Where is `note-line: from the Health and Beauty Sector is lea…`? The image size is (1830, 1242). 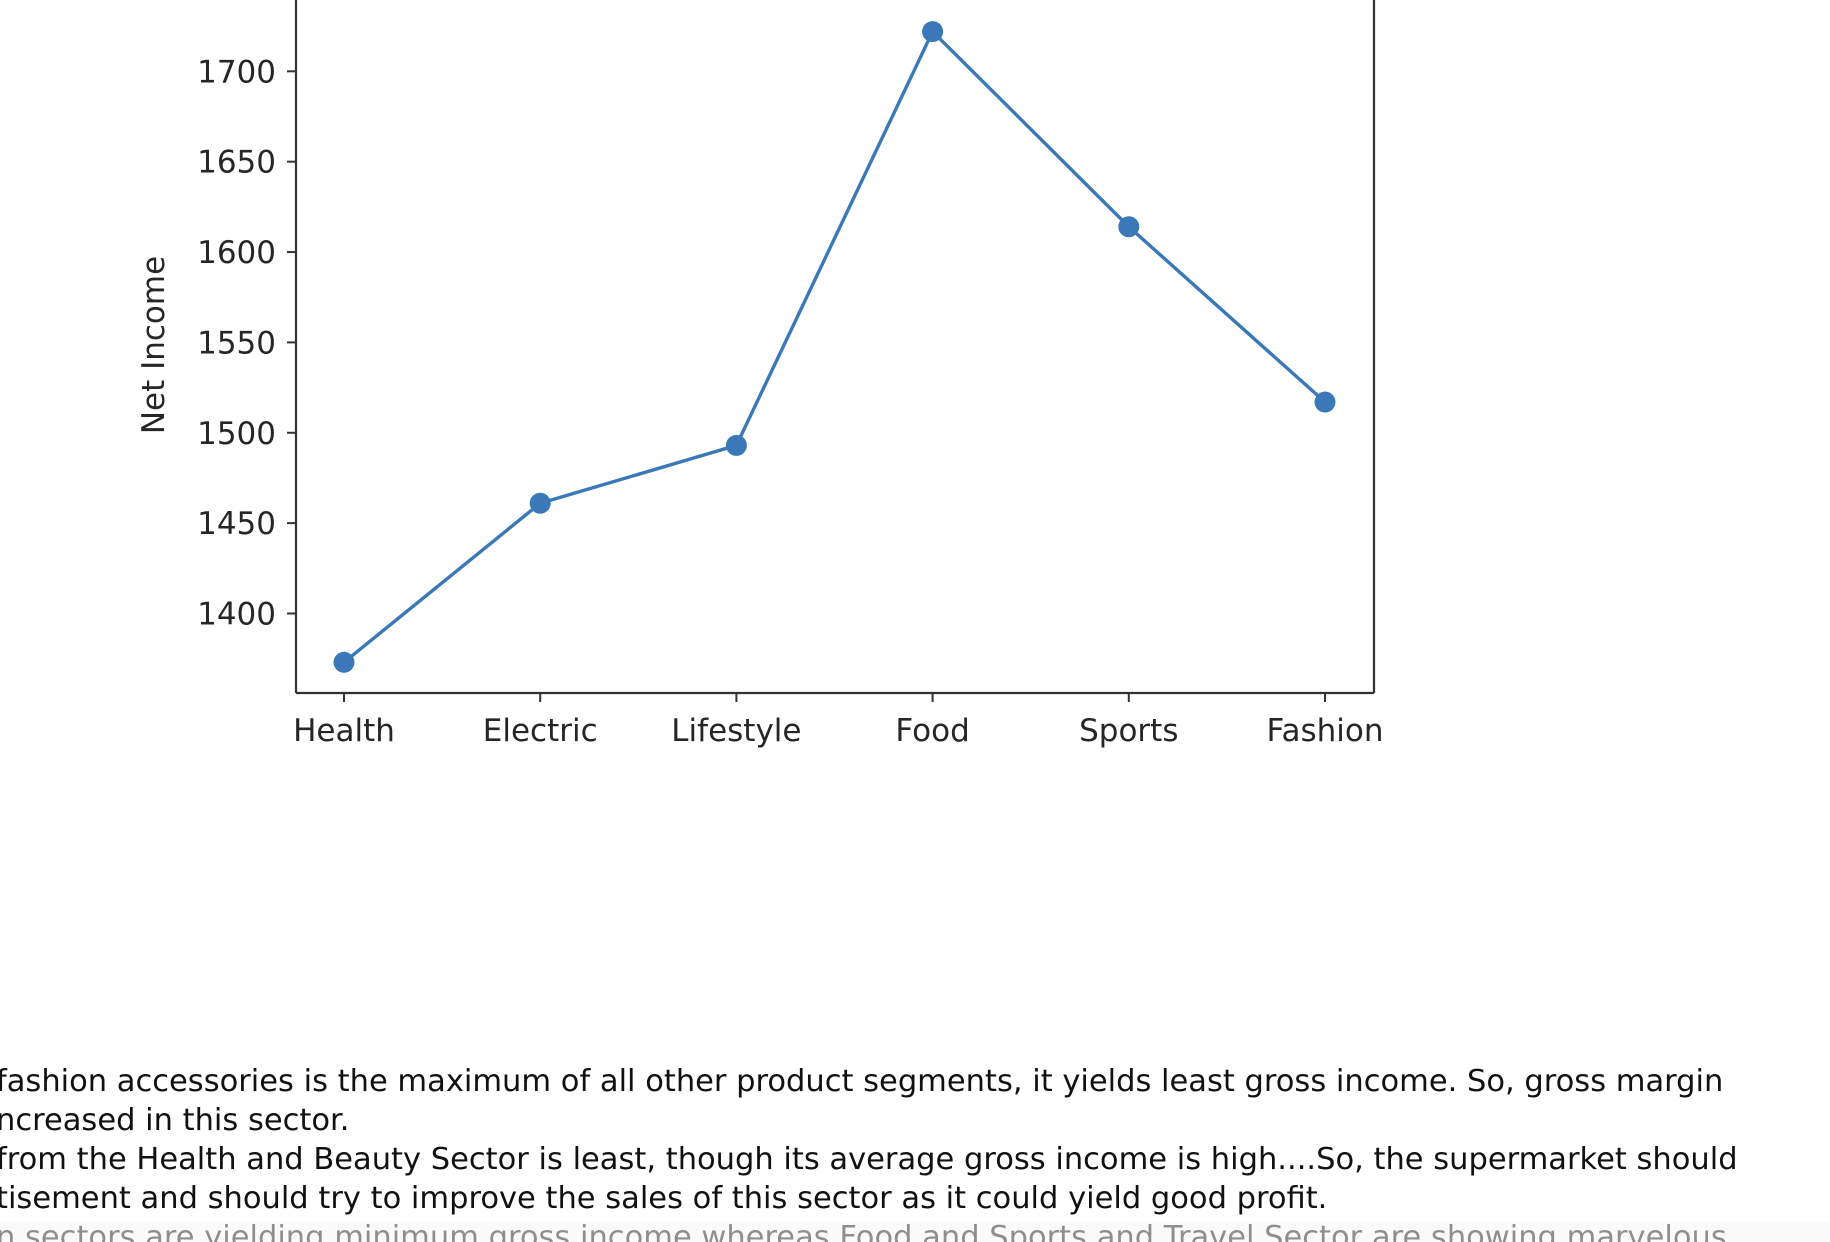
note-line: from the Health and Beauty Sector is lea… is located at coordinates (869, 1159).